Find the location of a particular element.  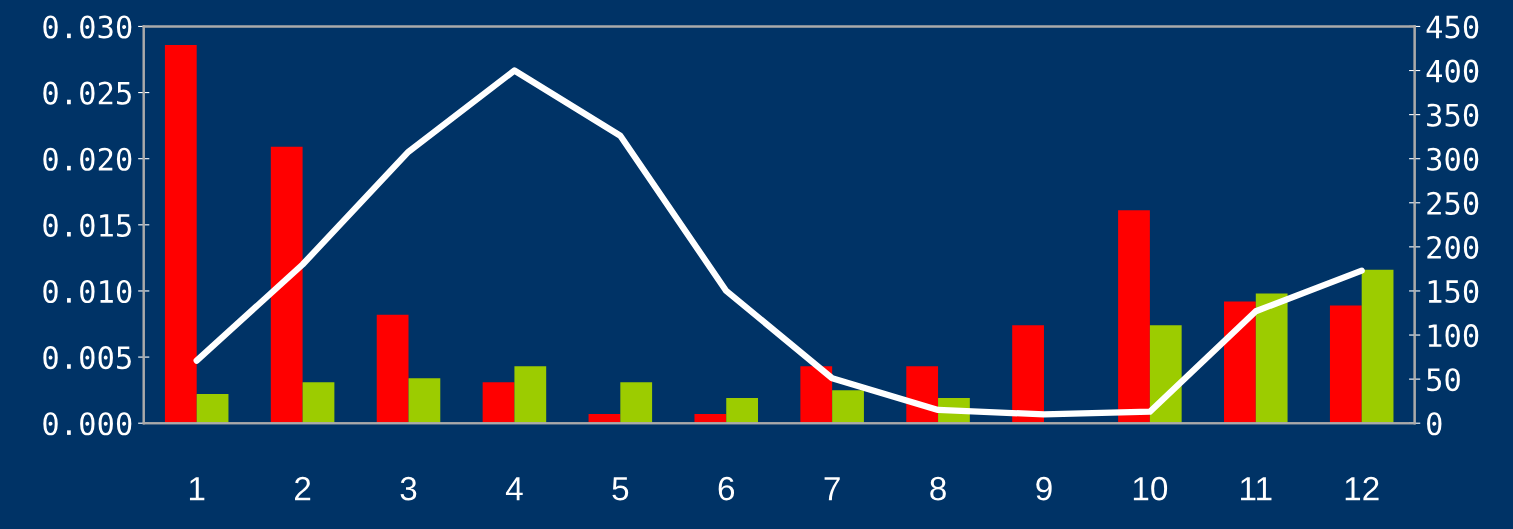

x-tick-label: 2 is located at coordinates (303, 488).